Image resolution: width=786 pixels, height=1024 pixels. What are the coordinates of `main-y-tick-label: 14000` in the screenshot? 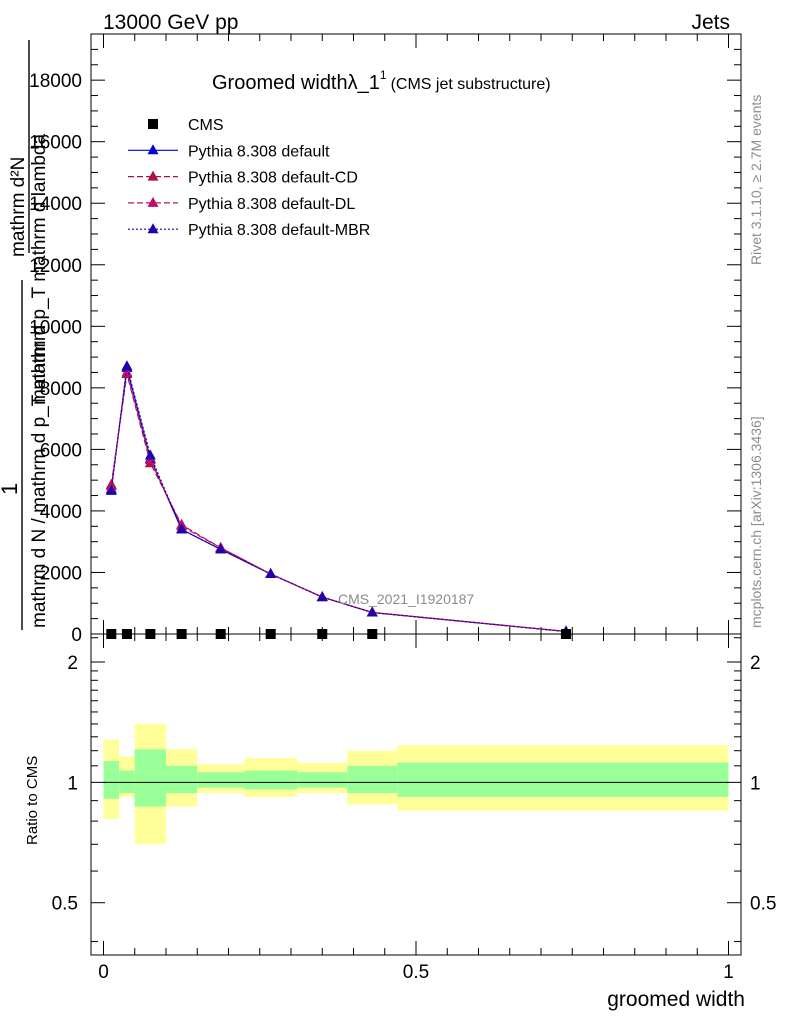 It's located at (55, 204).